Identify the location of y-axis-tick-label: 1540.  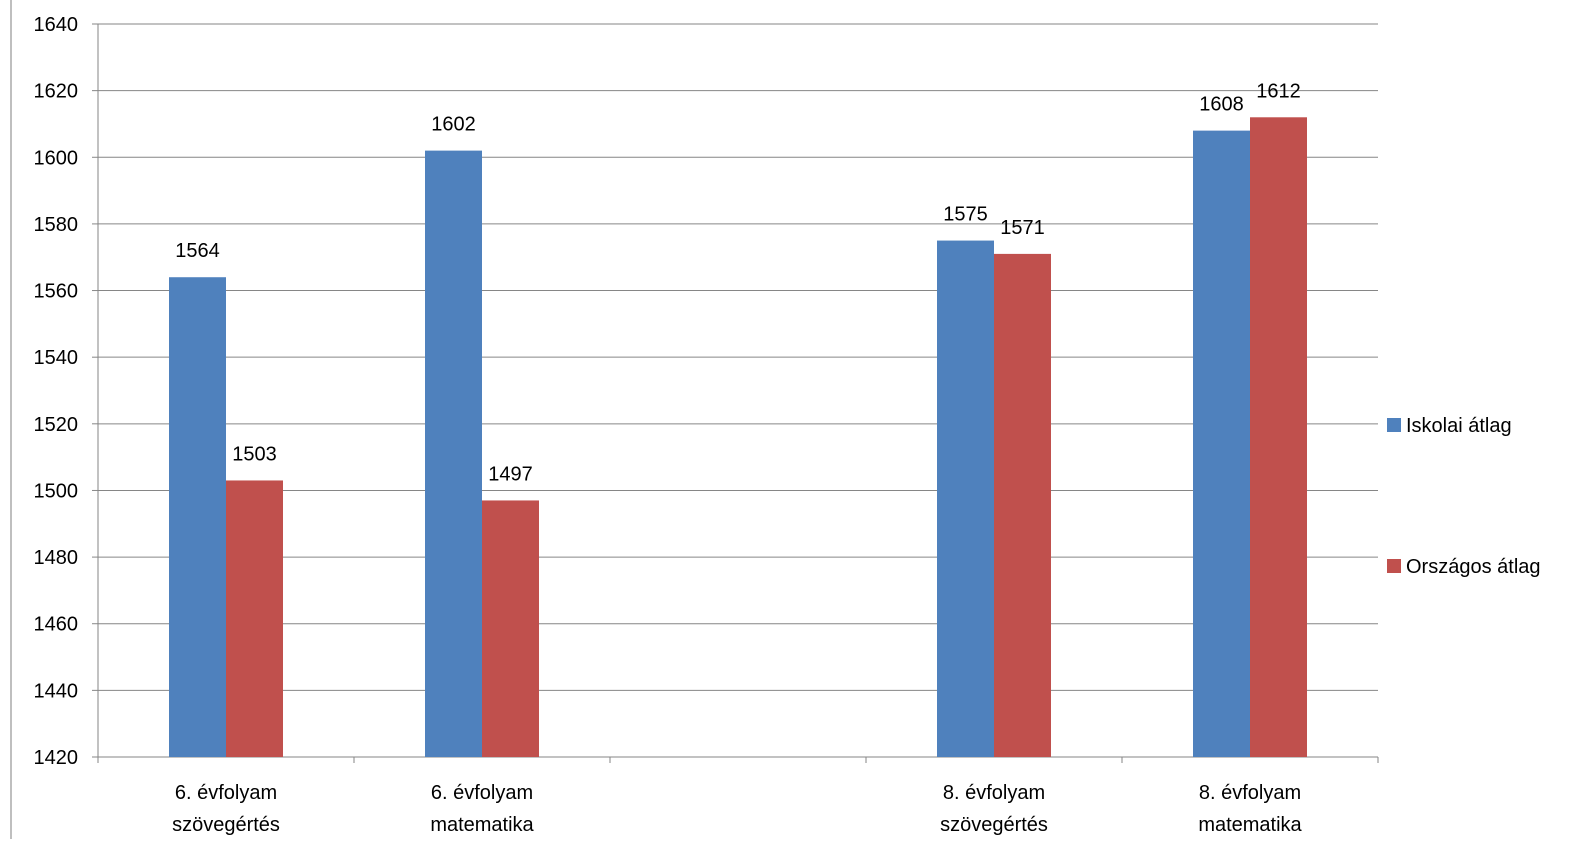
(56, 358).